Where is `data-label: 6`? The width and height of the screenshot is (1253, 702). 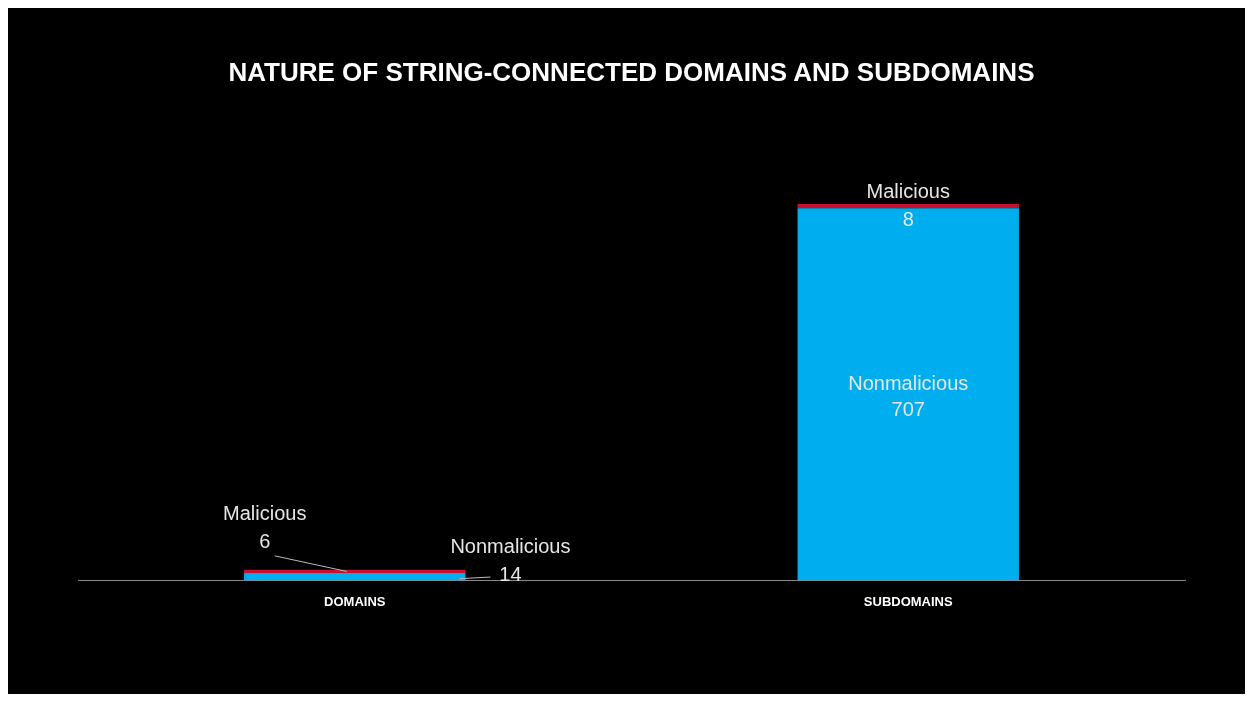 data-label: 6 is located at coordinates (265, 540).